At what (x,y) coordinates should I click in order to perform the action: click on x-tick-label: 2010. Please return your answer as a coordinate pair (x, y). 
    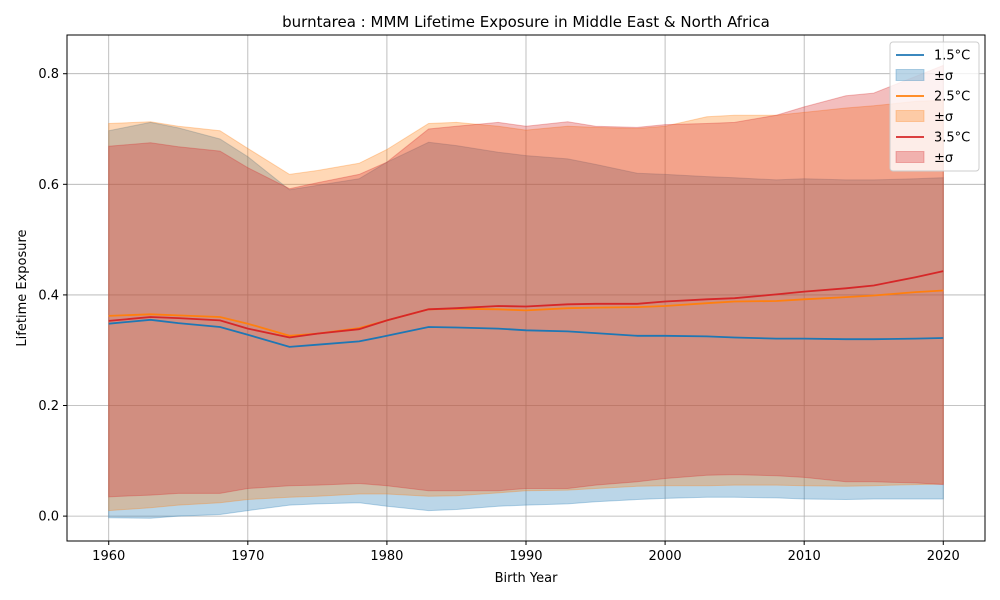
    Looking at the image, I should click on (804, 556).